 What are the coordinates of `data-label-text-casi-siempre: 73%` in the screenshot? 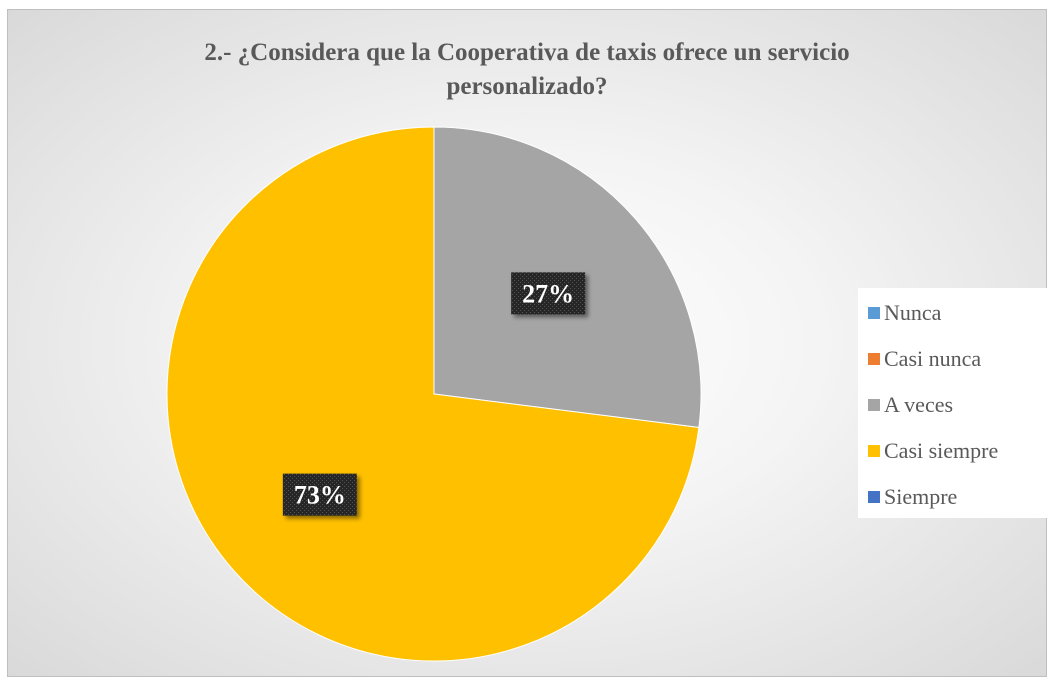 It's located at (320, 495).